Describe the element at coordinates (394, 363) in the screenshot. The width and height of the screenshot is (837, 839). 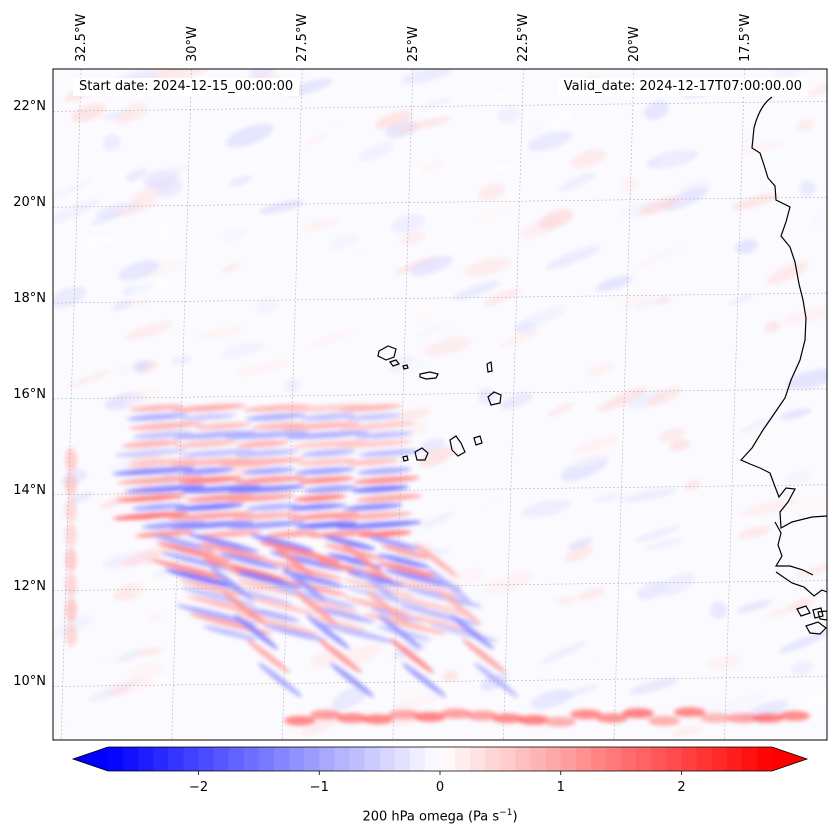
I see `cape-verde-sao-vicente` at that location.